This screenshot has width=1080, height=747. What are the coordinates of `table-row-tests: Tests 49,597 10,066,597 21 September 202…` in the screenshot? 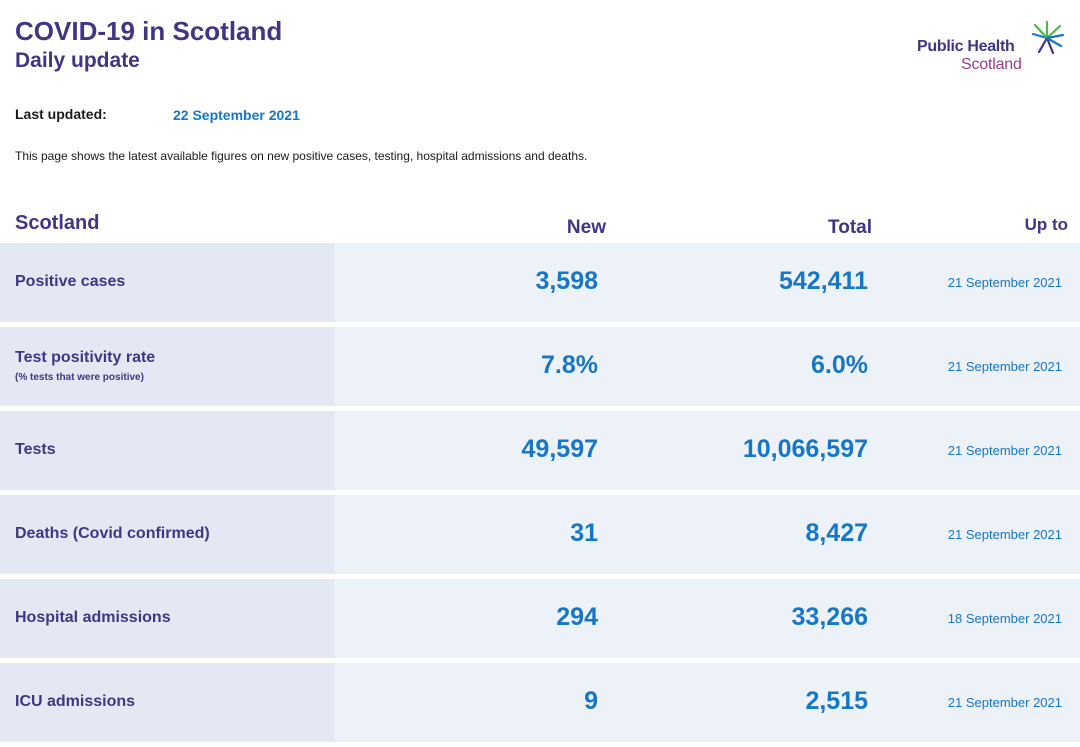 It's located at (540, 450).